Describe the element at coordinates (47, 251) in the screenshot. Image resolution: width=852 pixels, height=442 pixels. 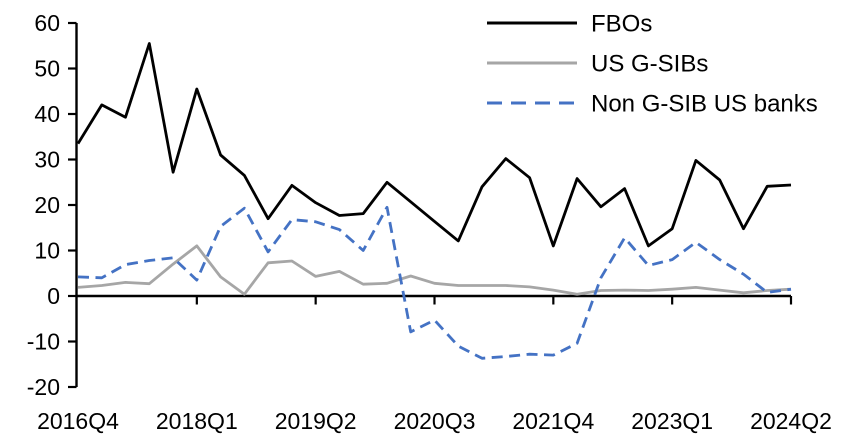
I see `y-tick-label: 10` at that location.